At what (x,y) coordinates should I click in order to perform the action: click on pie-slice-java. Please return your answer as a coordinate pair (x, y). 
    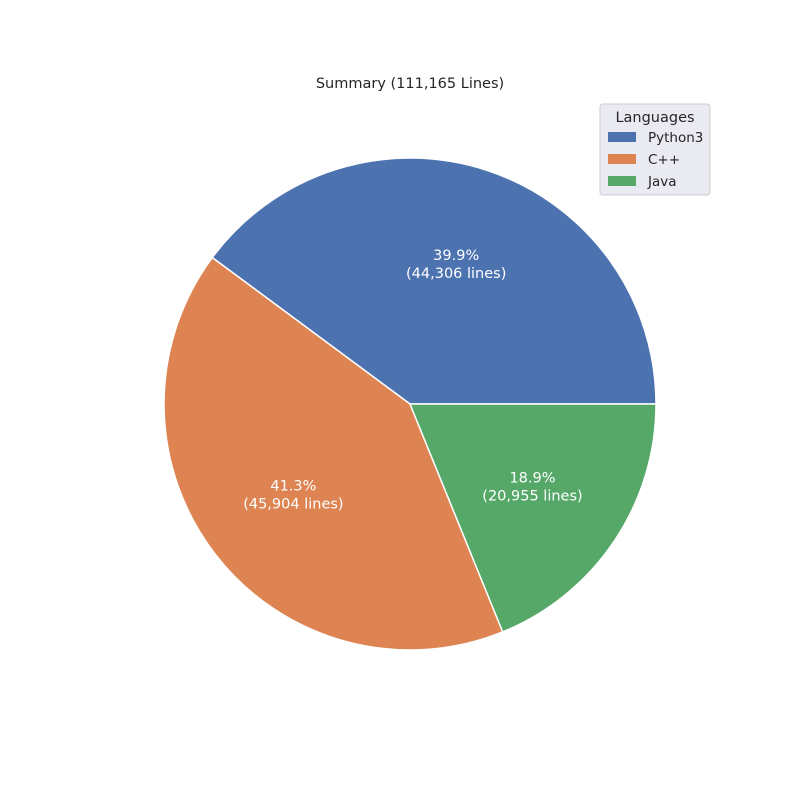
    Looking at the image, I should click on (533, 518).